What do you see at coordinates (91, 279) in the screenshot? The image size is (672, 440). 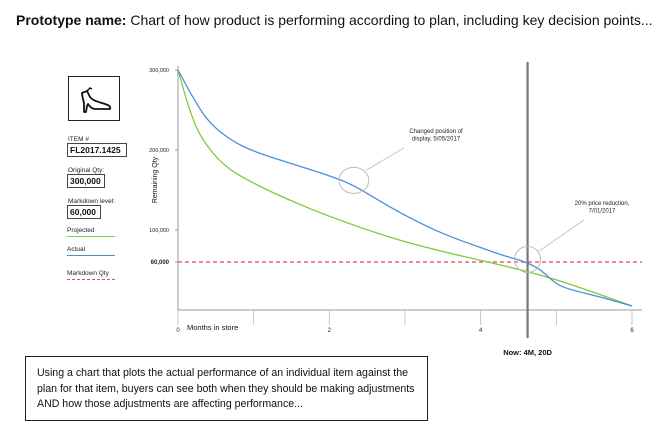 I see `legend-markdown-swatch` at bounding box center [91, 279].